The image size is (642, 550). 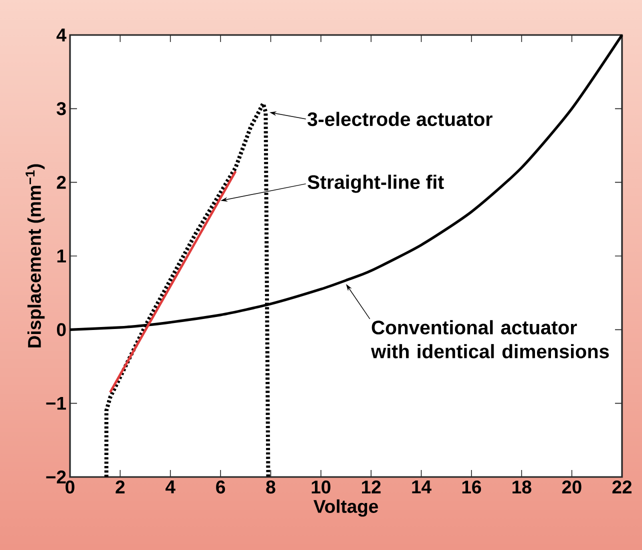 What do you see at coordinates (271, 487) in the screenshot?
I see `x-tick-label: 8` at bounding box center [271, 487].